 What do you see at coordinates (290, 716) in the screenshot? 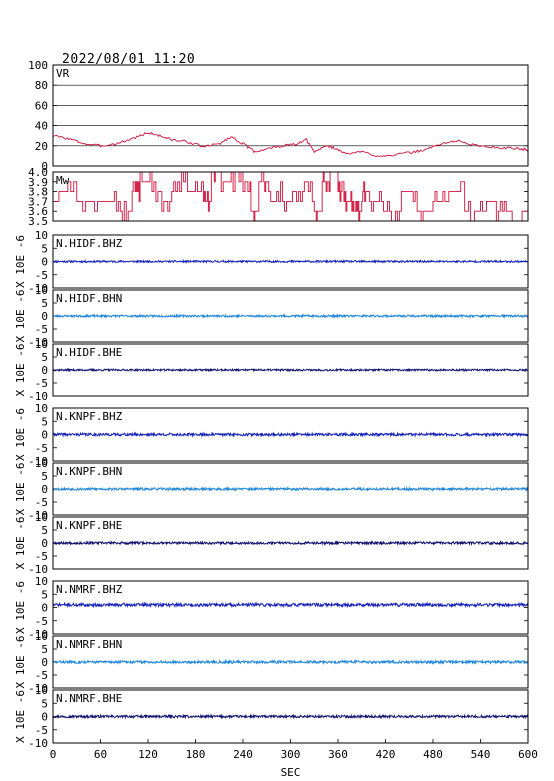
I see `series-line-n-nmrf-bhe` at bounding box center [290, 716].